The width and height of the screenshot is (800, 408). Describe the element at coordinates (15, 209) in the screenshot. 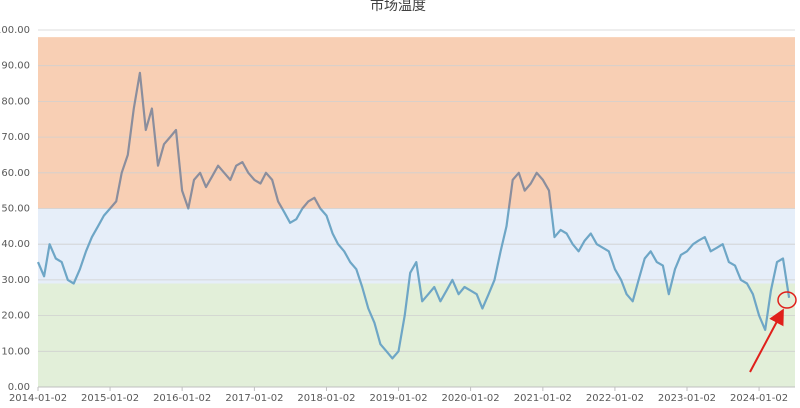

I see `y-tick-label: 50.00` at that location.